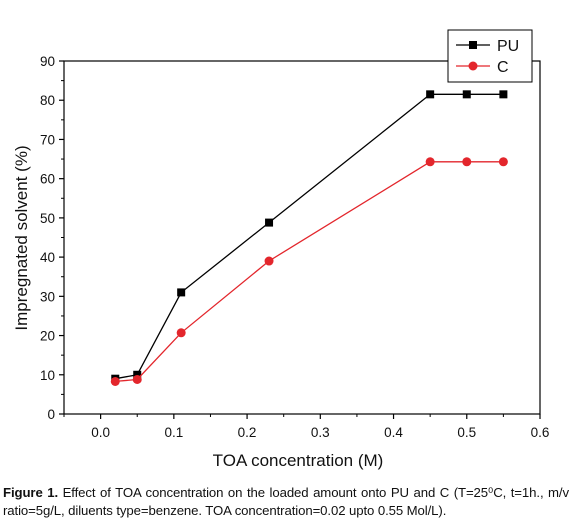 The height and width of the screenshot is (526, 572). What do you see at coordinates (47, 179) in the screenshot?
I see `y-tick-label: 60` at bounding box center [47, 179].